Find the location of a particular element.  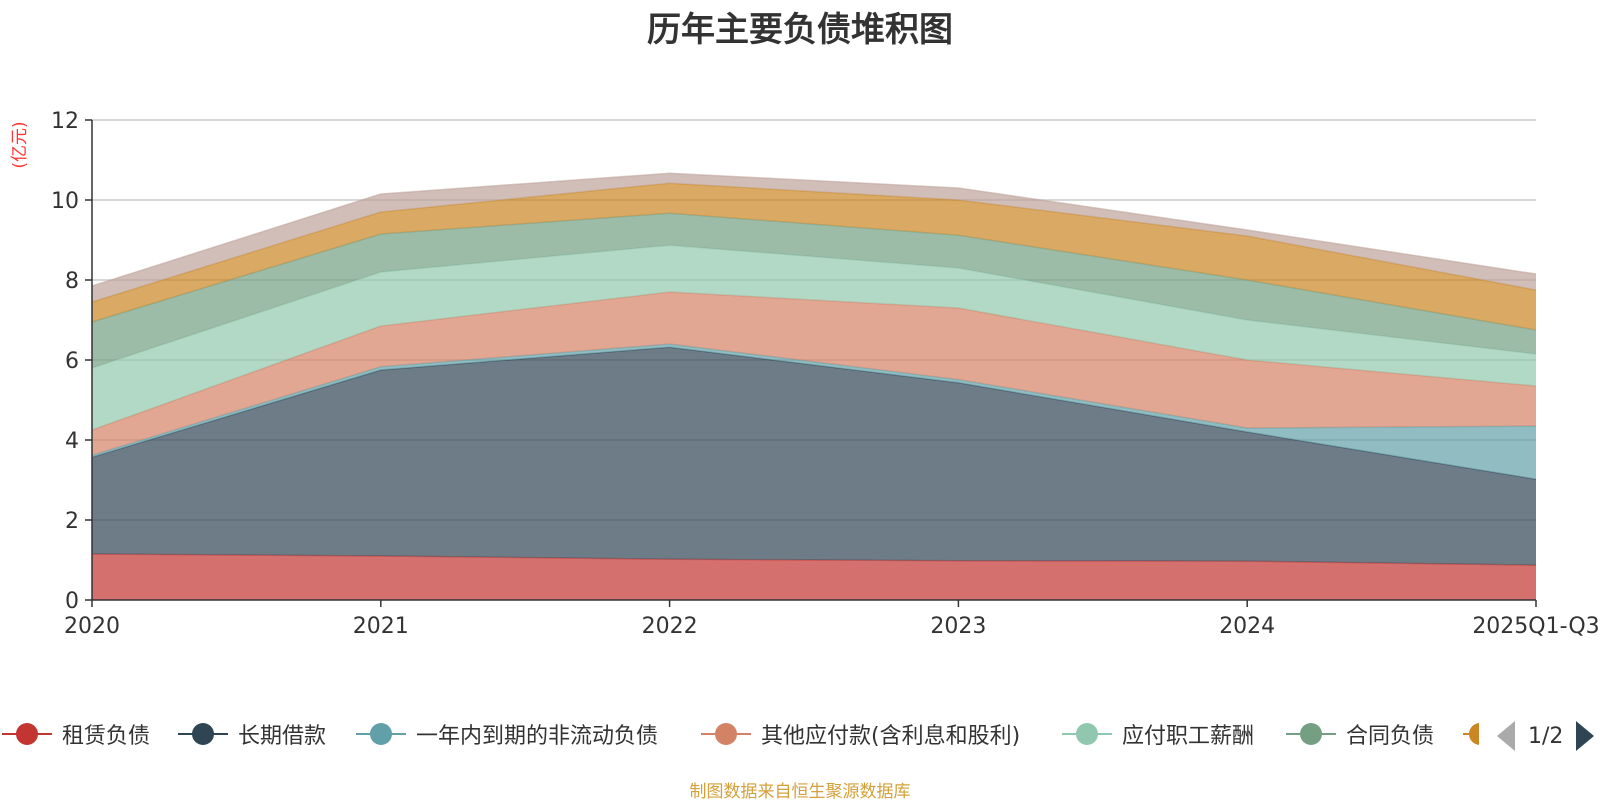

legend-item-clipped is located at coordinates (1471, 734).